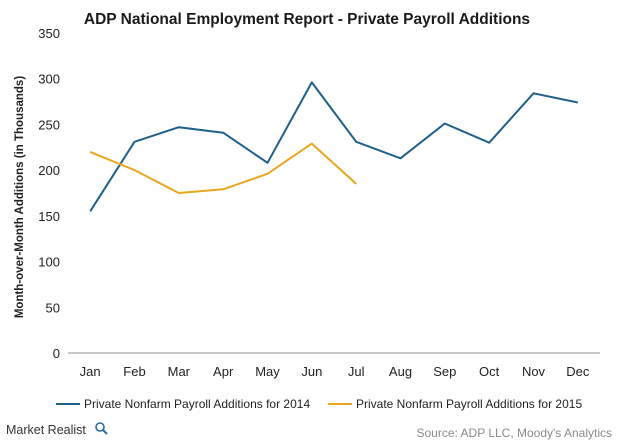 The width and height of the screenshot is (620, 443). I want to click on x-tick-label: Jul, so click(356, 371).